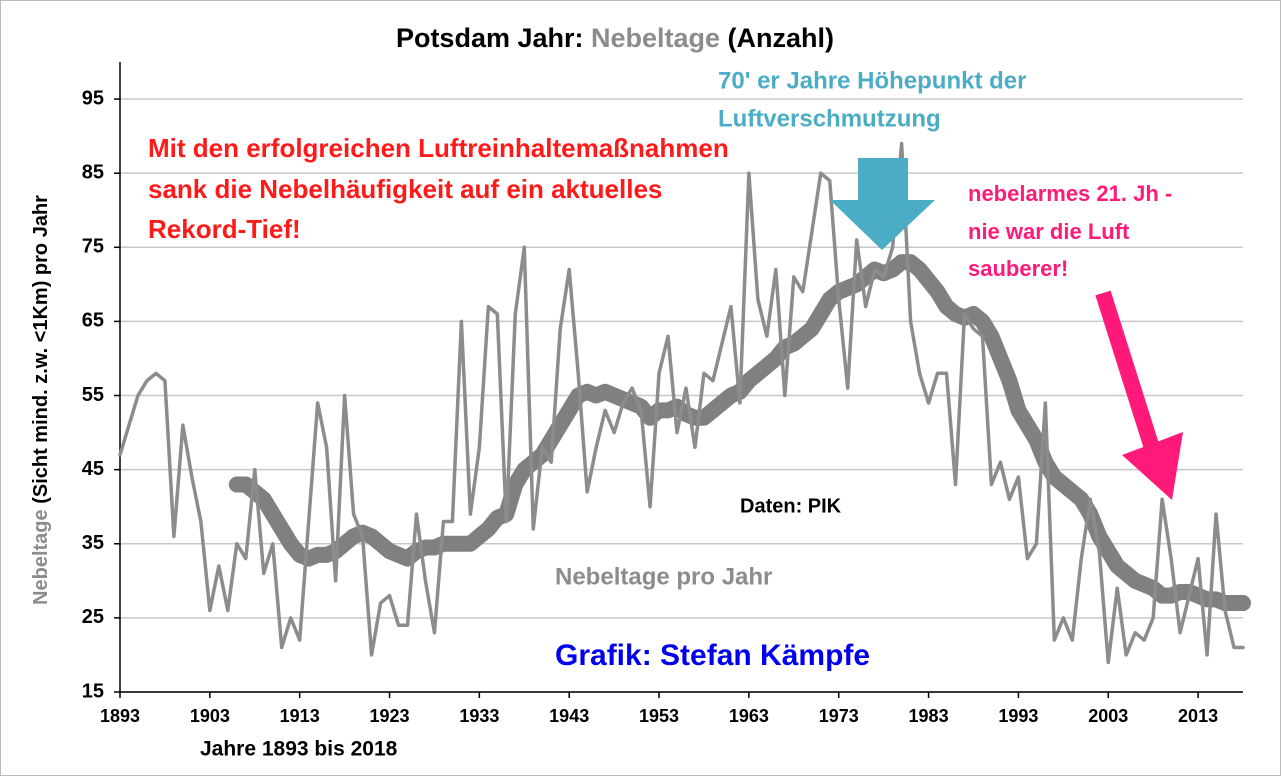 This screenshot has width=1281, height=776. I want to click on y-tick-label: 65, so click(93, 321).